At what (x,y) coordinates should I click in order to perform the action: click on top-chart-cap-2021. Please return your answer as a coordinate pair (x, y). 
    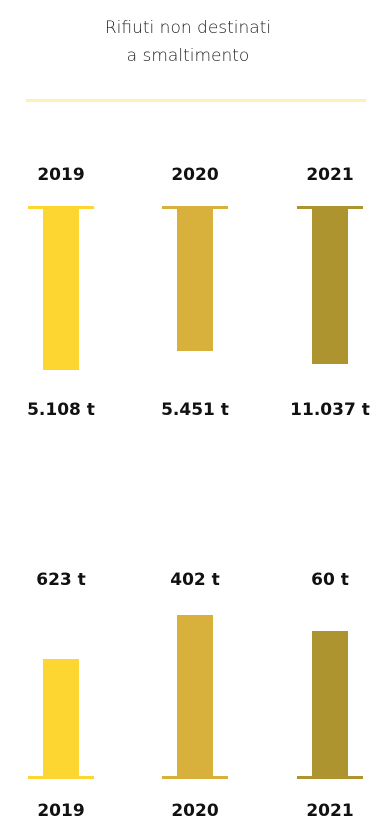
    Looking at the image, I should click on (330, 207).